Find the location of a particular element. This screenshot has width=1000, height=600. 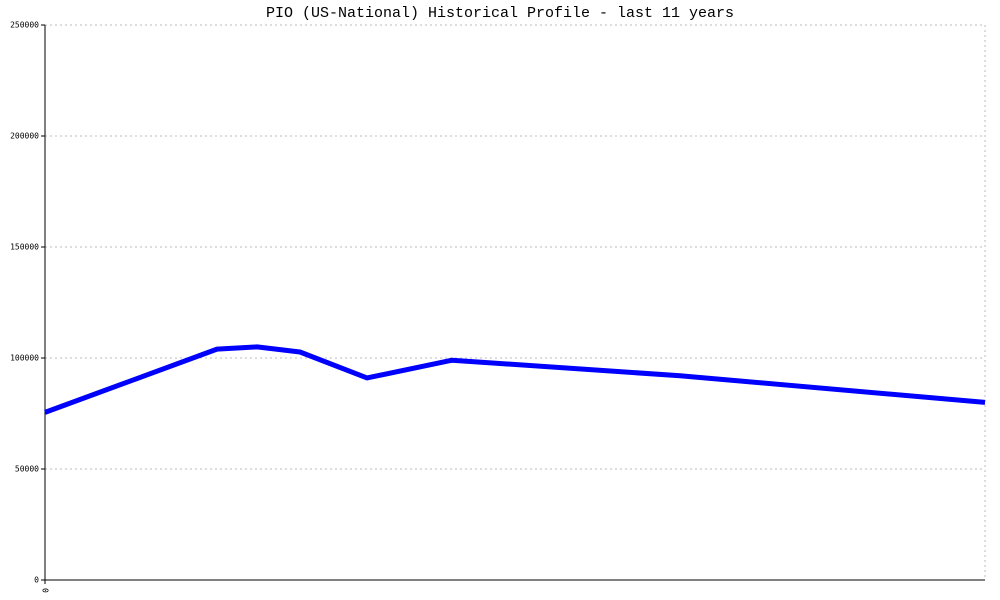

y-tick-label: 0 is located at coordinates (36, 580).